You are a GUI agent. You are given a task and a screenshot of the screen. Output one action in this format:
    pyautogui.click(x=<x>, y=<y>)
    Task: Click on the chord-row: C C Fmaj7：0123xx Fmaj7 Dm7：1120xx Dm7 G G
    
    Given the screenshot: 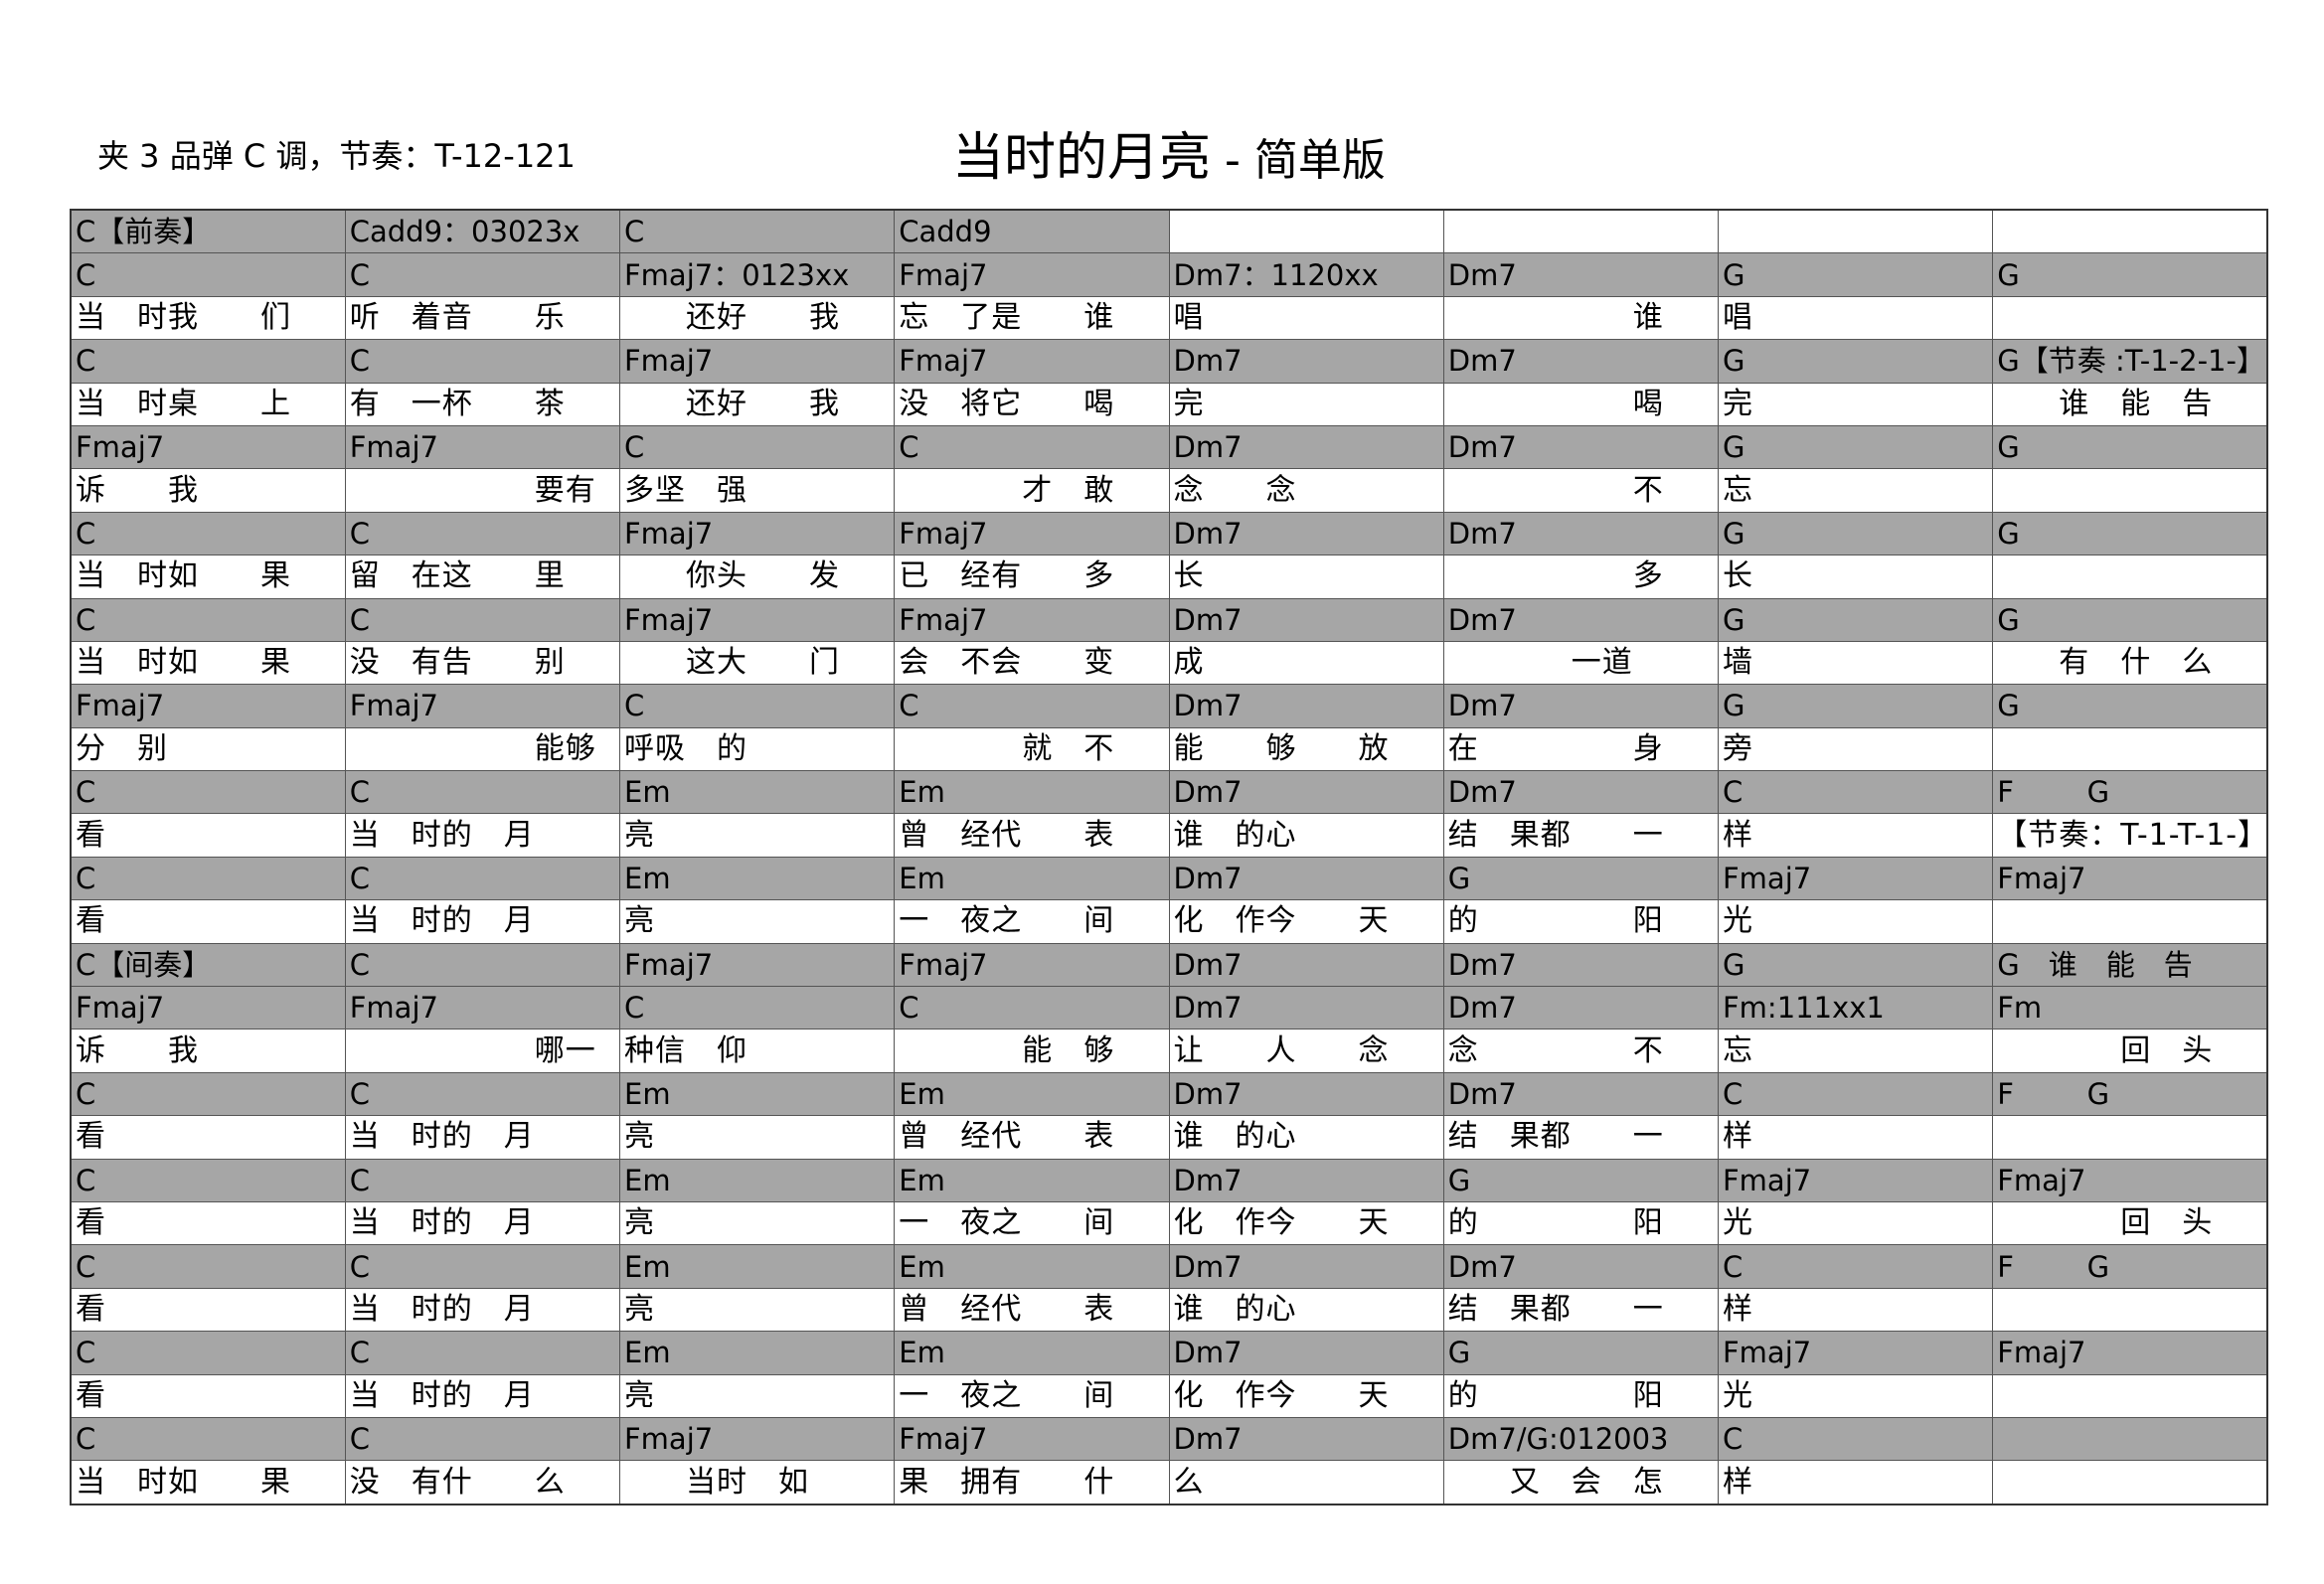 What is the action you would take?
    pyautogui.click(x=1169, y=274)
    